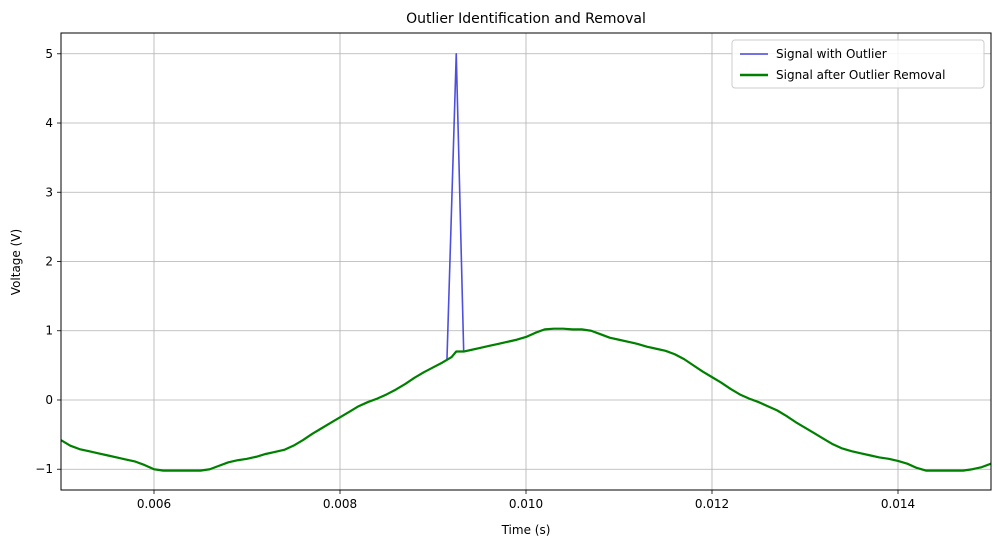 This screenshot has width=999, height=551. What do you see at coordinates (49, 123) in the screenshot?
I see `y-tick-label: 4` at bounding box center [49, 123].